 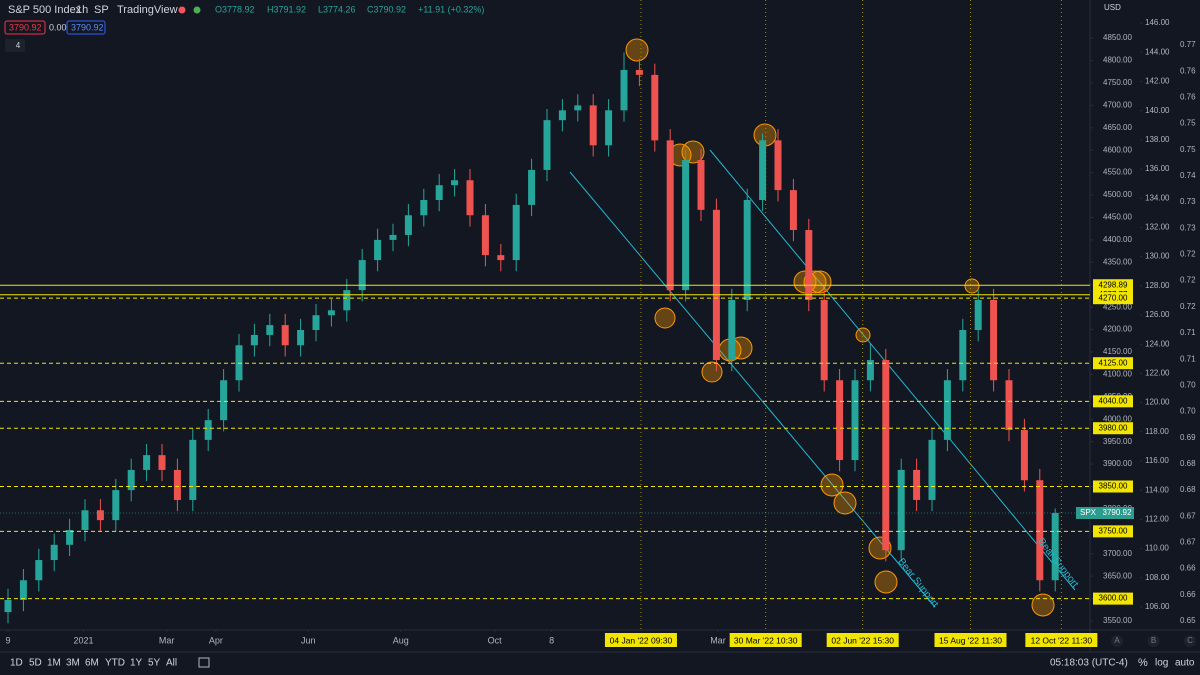 What do you see at coordinates (1117, 104) in the screenshot?
I see `y-tick-label: 4700.00` at bounding box center [1117, 104].